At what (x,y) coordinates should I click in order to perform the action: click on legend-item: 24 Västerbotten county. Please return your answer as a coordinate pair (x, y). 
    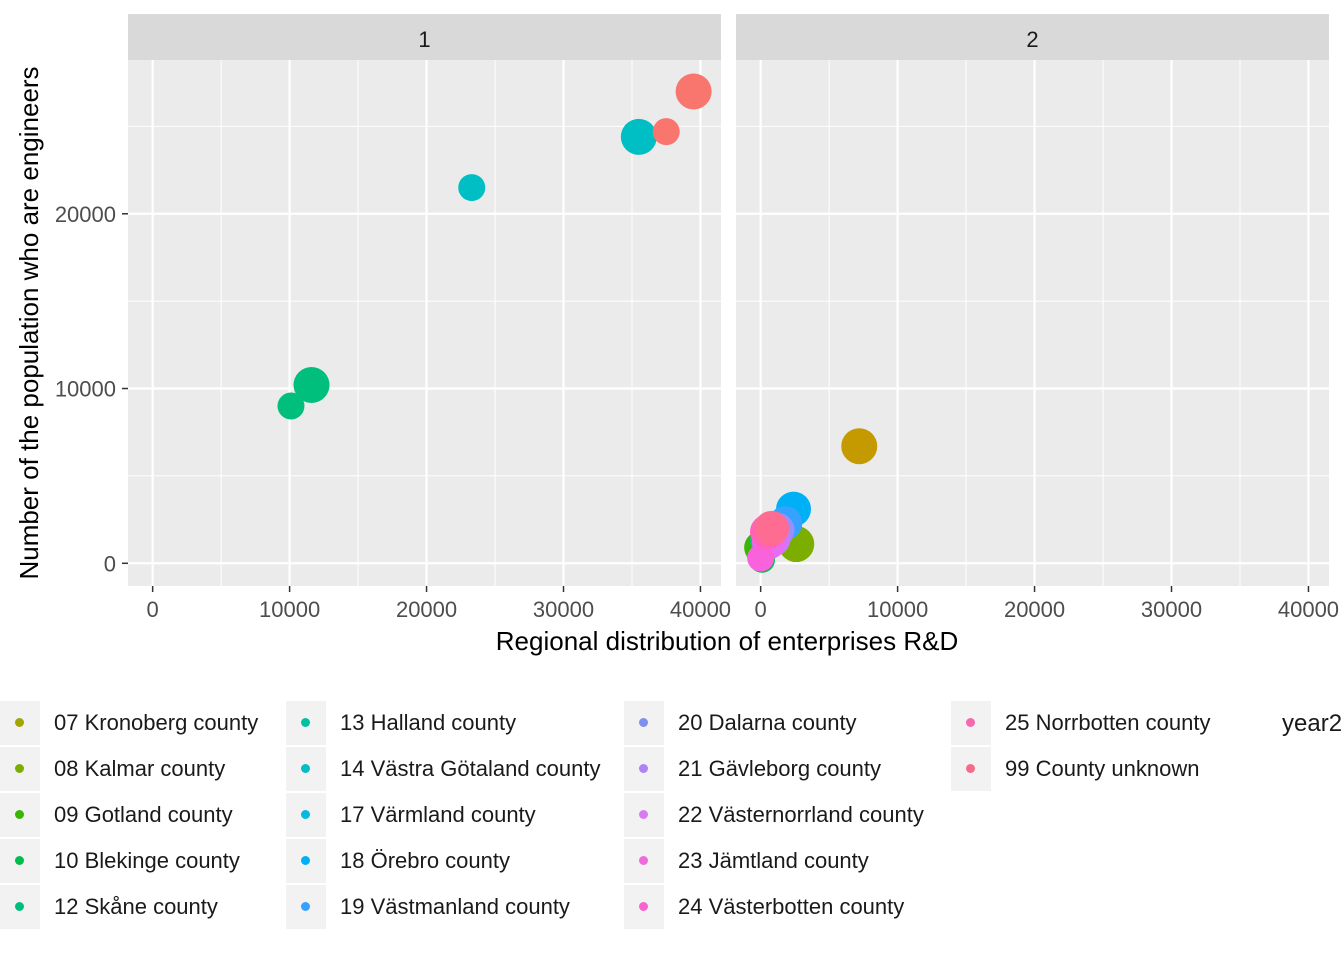
    Looking at the image, I should click on (764, 907).